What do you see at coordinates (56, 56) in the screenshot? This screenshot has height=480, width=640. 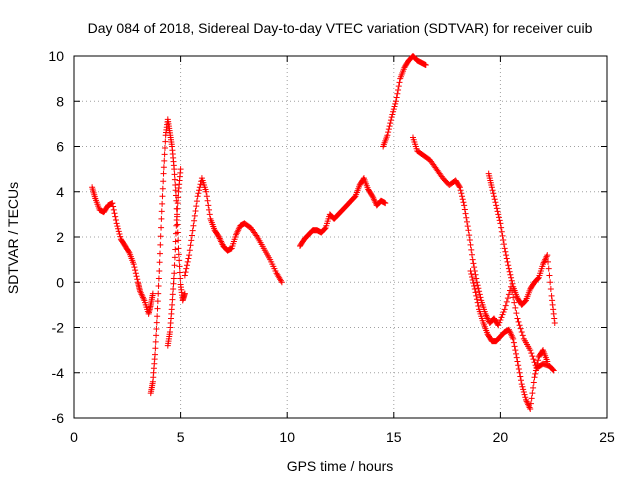 I see `y-tick-label: 10` at bounding box center [56, 56].